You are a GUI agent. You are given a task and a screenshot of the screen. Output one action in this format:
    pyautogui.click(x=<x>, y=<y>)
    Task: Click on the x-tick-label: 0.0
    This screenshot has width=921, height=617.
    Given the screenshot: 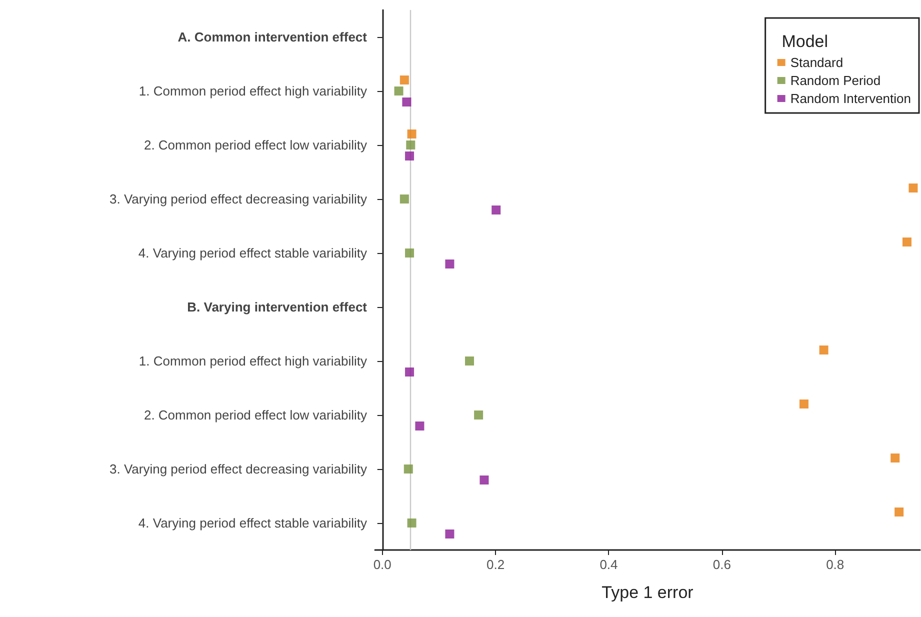 What is the action you would take?
    pyautogui.click(x=382, y=564)
    